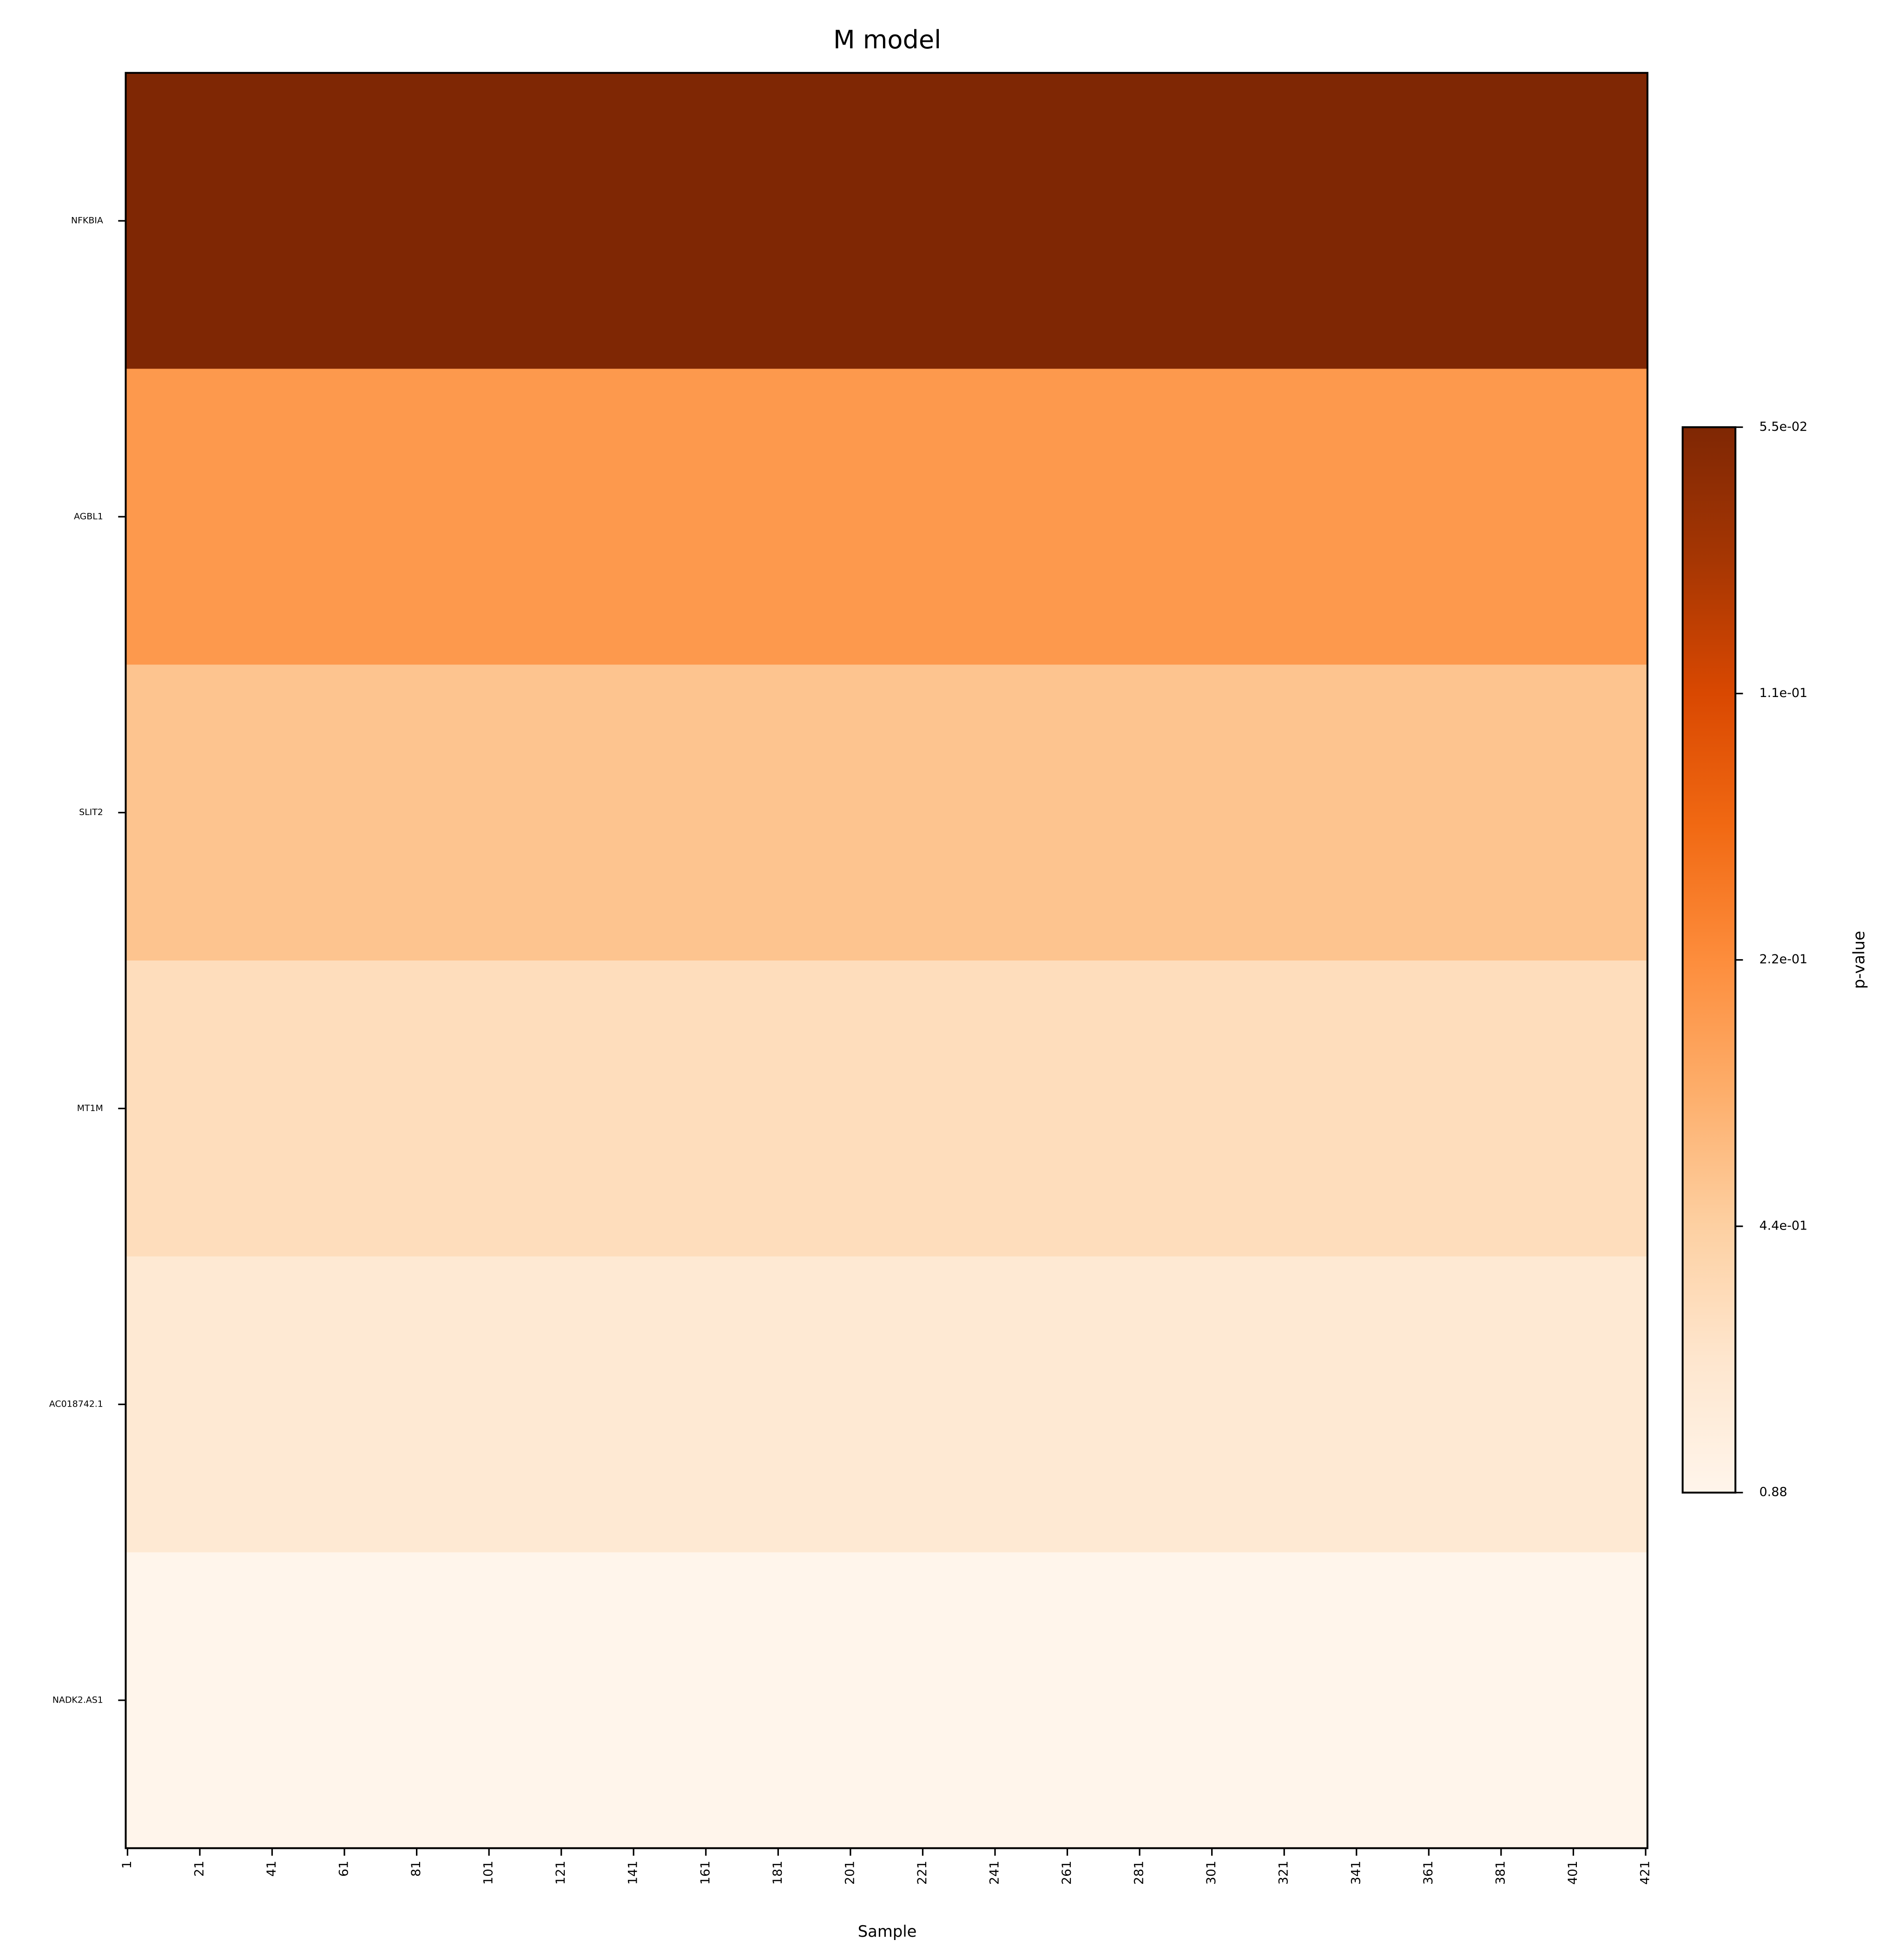  Describe the element at coordinates (887, 39) in the screenshot. I see `chart-title: M model` at that location.